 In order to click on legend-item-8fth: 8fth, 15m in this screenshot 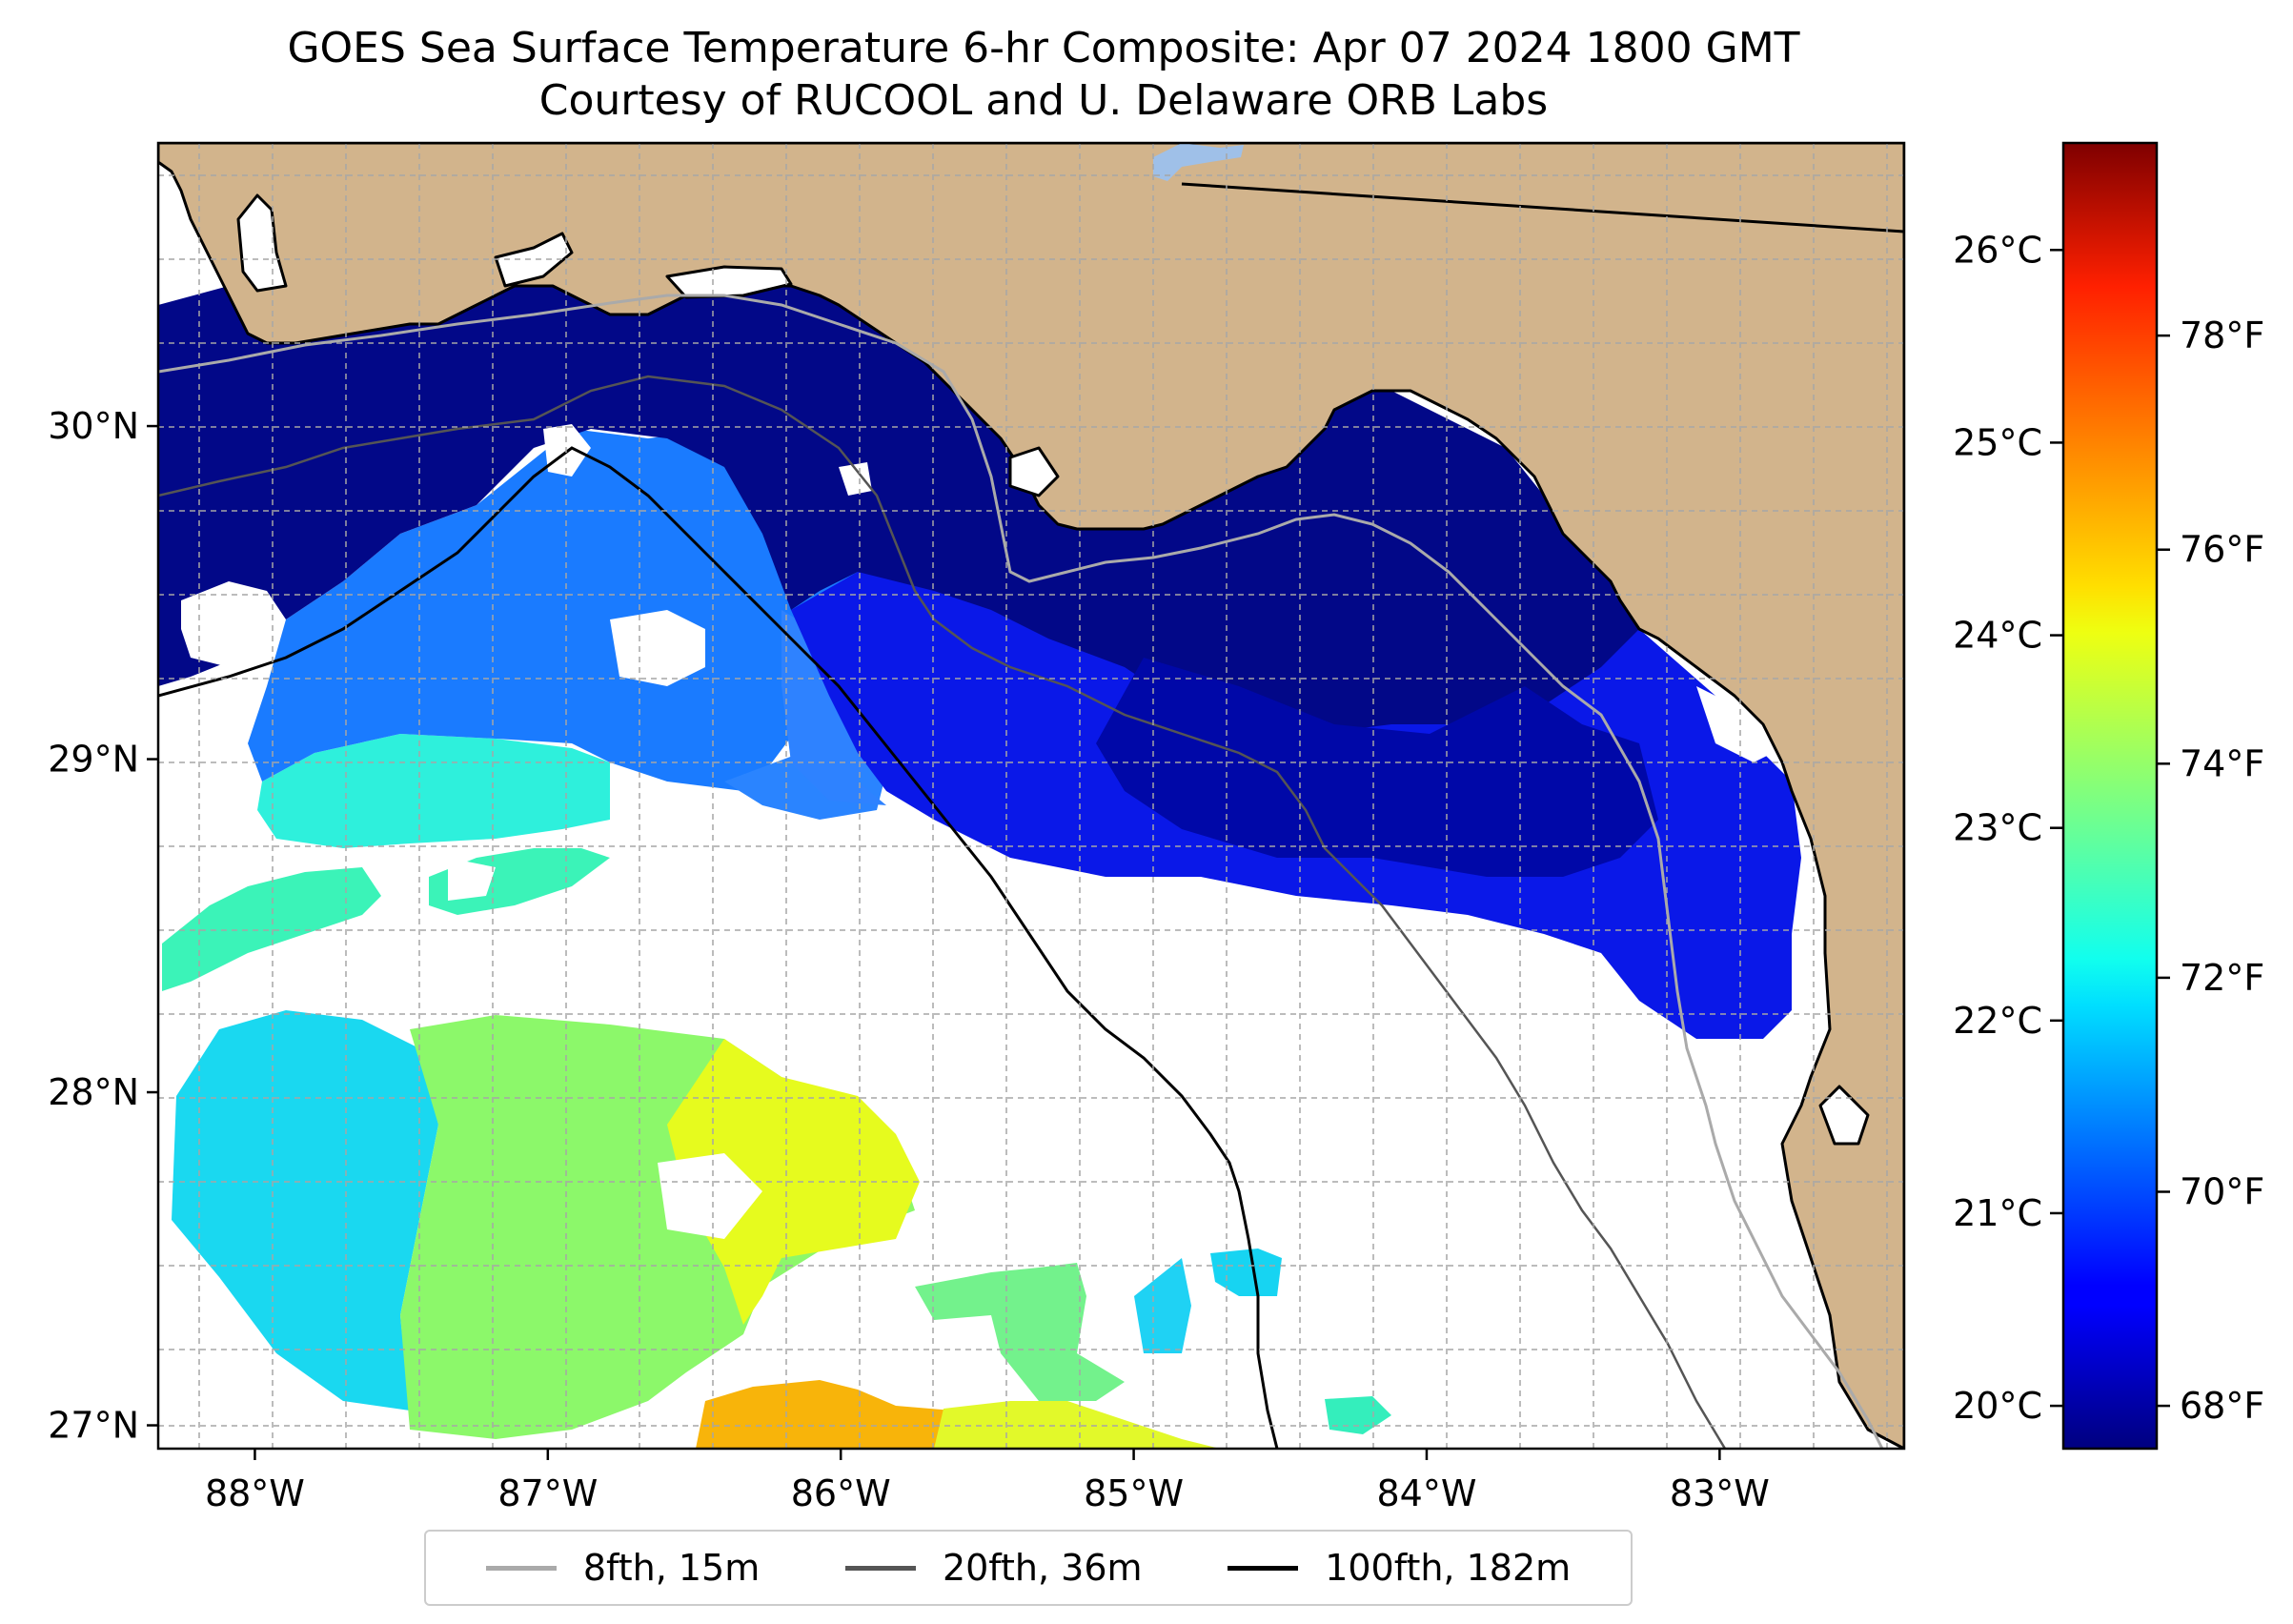, I will do `click(623, 1568)`.